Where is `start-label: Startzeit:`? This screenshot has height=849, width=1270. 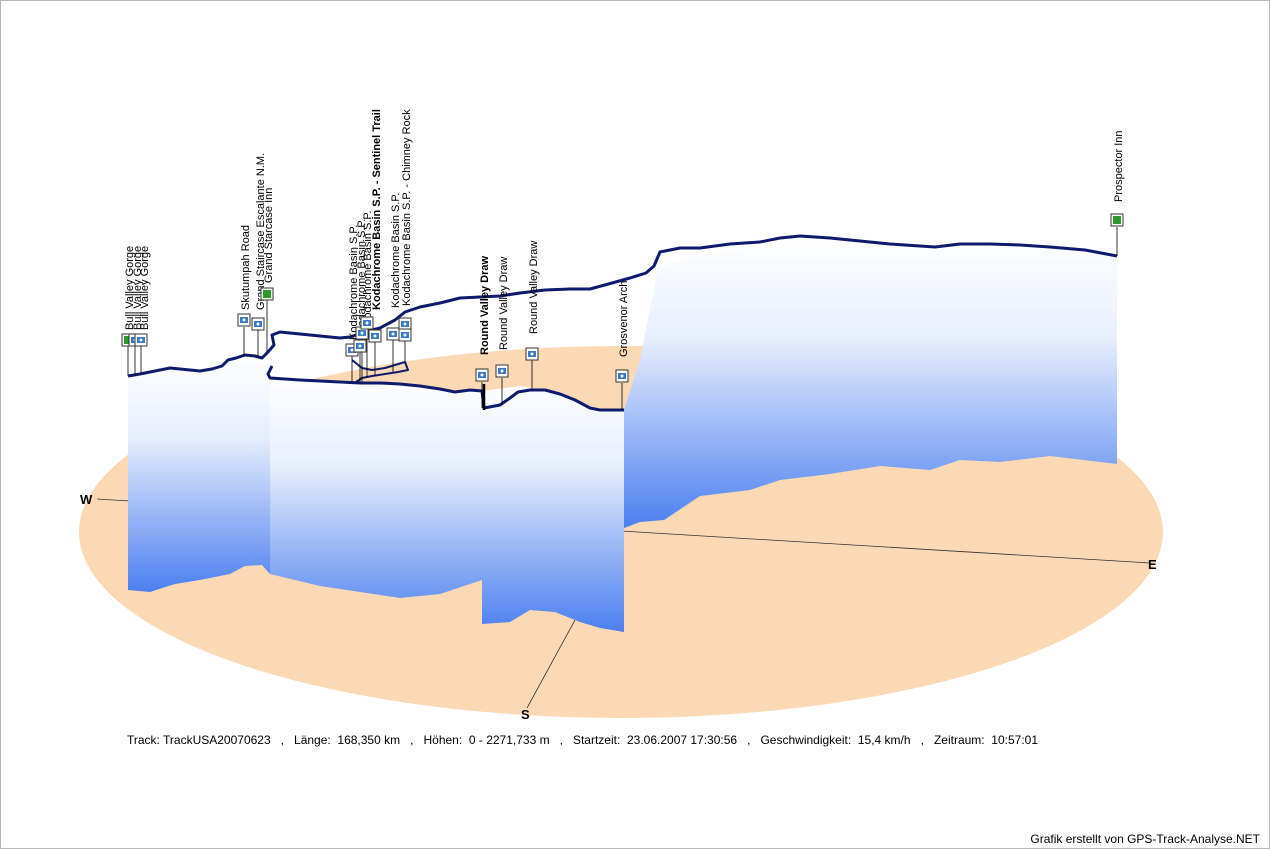
start-label: Startzeit: is located at coordinates (596, 740).